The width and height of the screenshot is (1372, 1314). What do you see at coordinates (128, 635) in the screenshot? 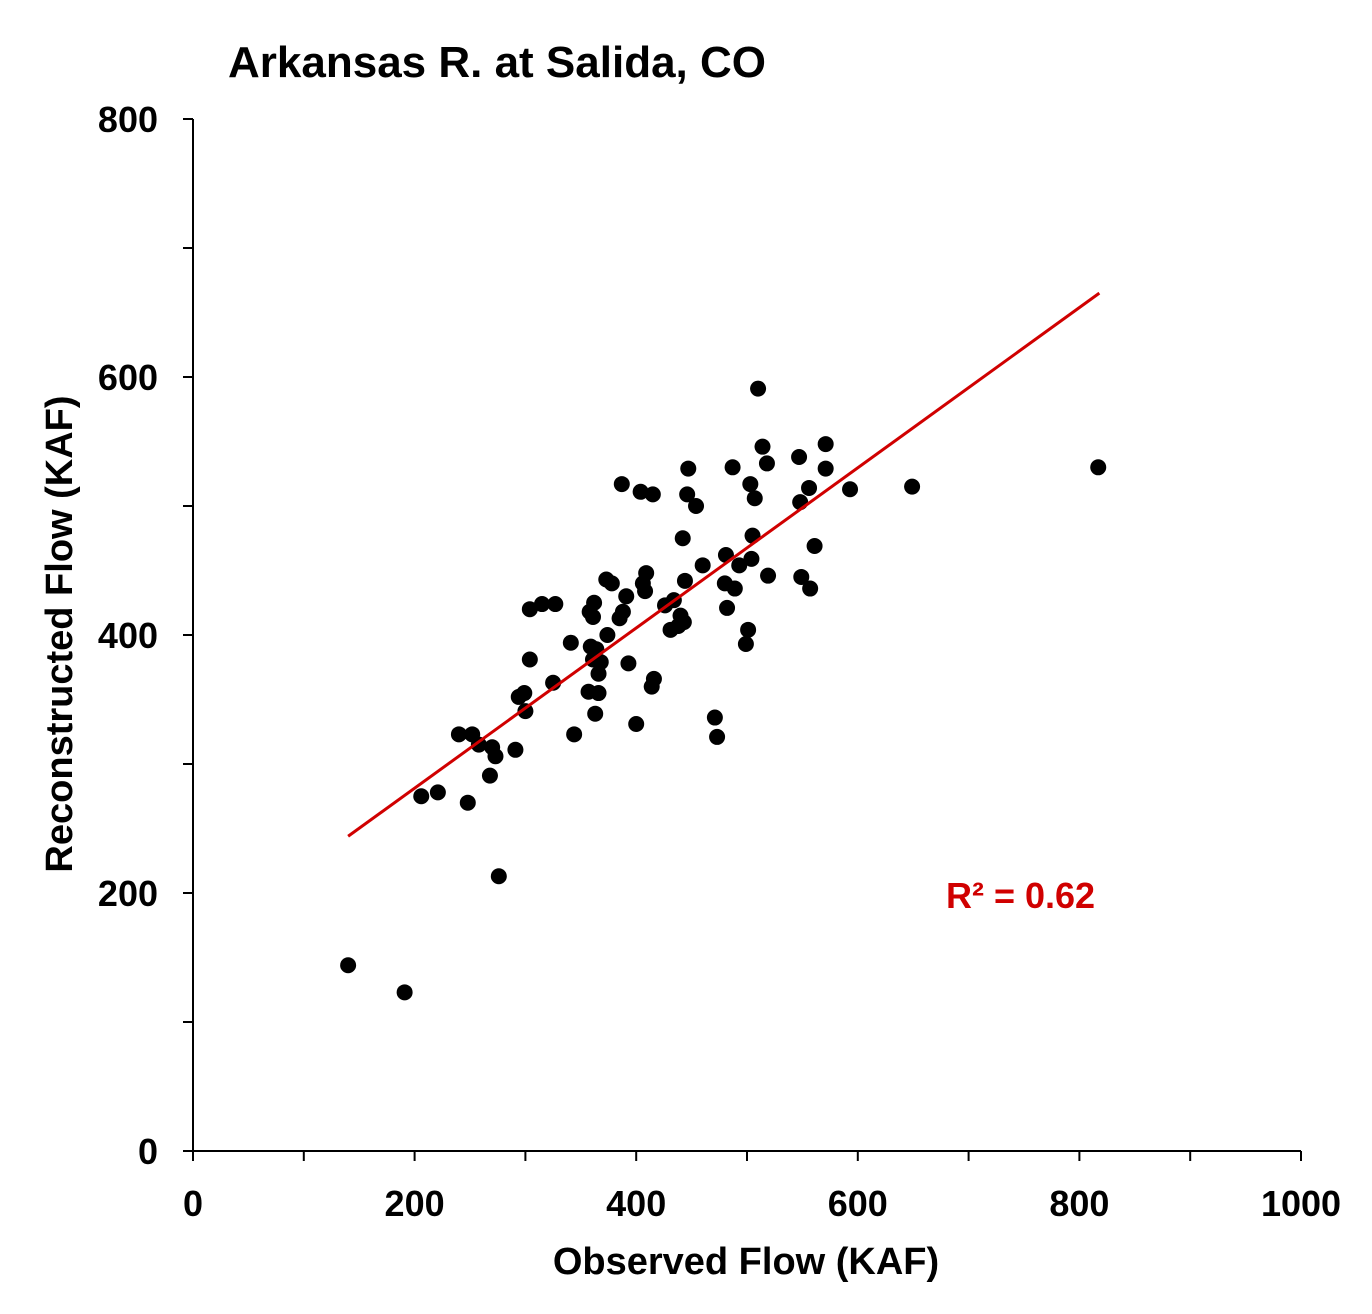
I see `y-tick-label: 400` at bounding box center [128, 635].